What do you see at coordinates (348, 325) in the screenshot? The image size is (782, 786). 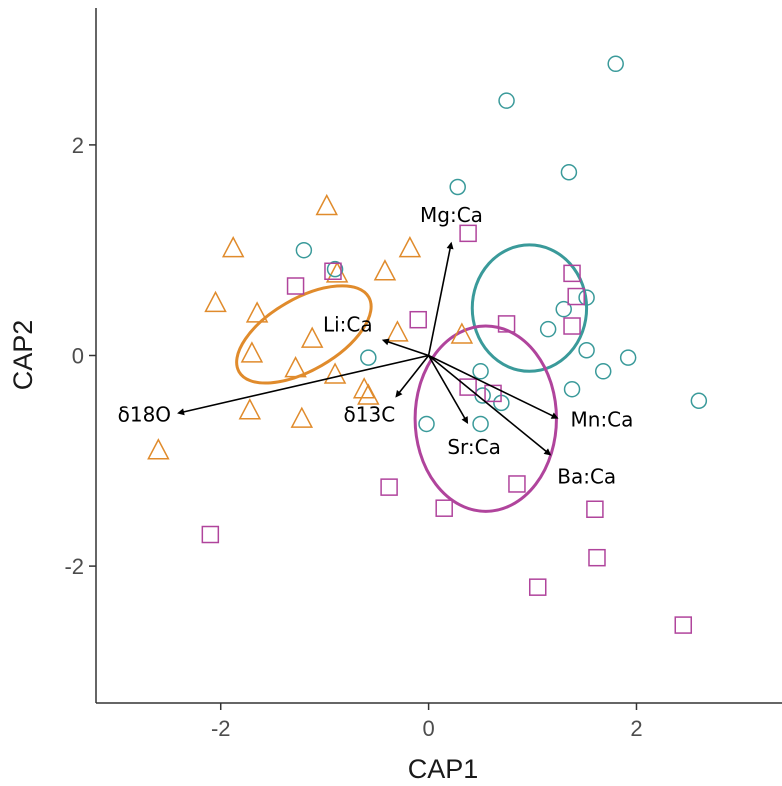 I see `vector-label: Li:Ca` at bounding box center [348, 325].